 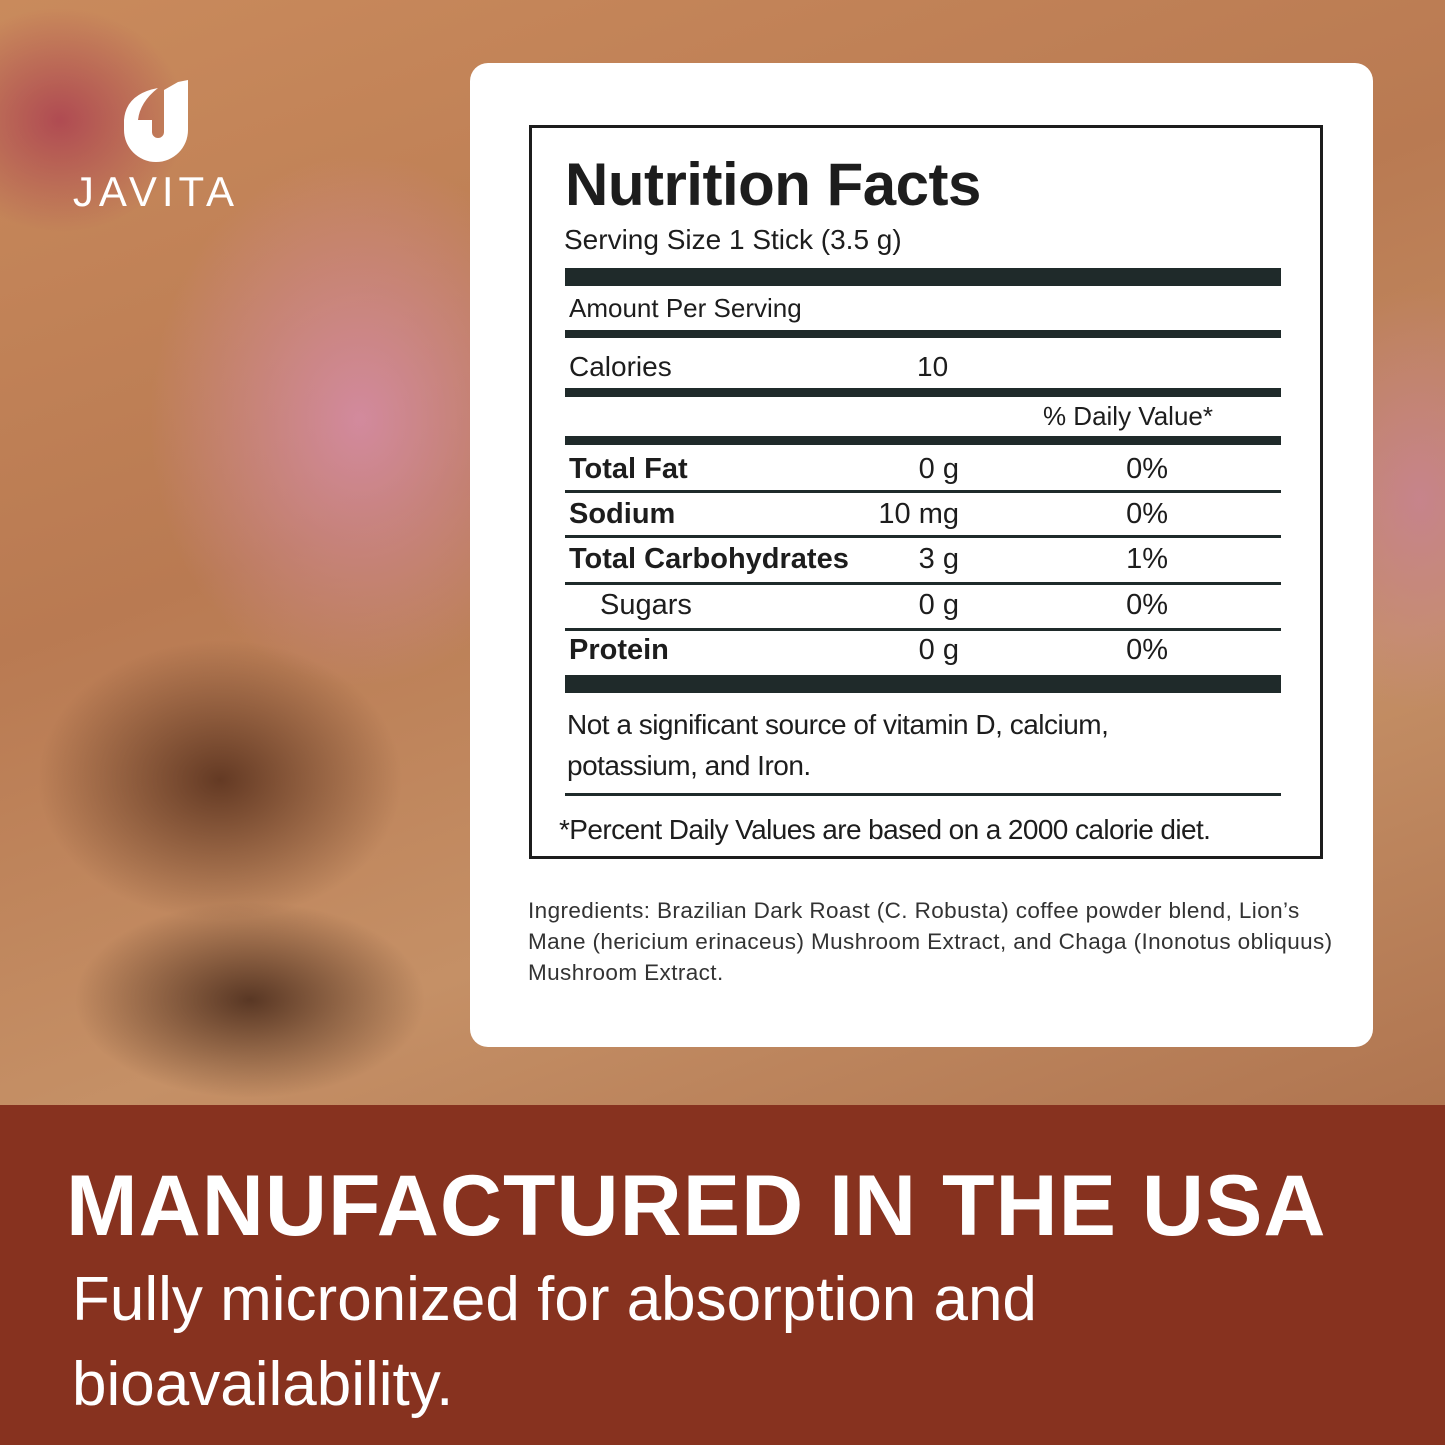 What do you see at coordinates (156, 121) in the screenshot?
I see `javita-j-icon` at bounding box center [156, 121].